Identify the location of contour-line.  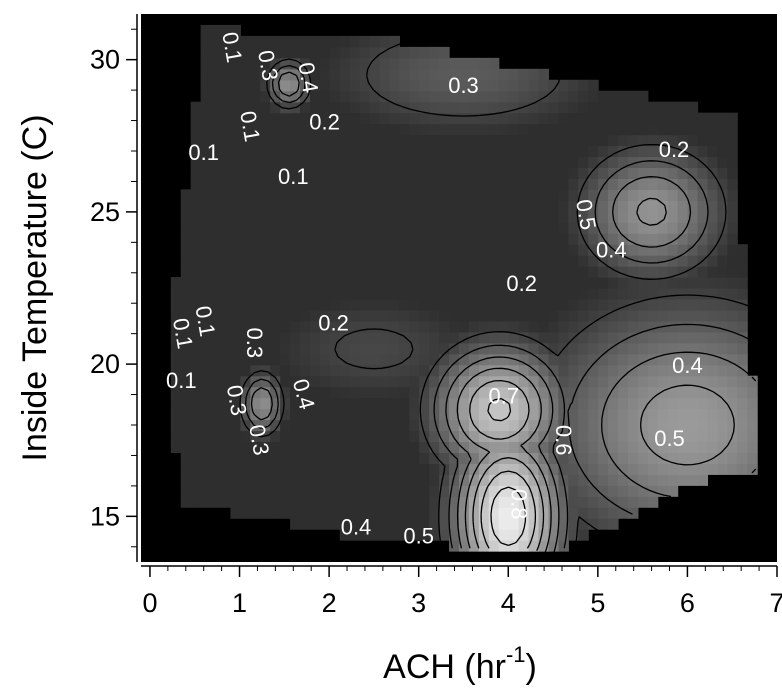
(508, 516).